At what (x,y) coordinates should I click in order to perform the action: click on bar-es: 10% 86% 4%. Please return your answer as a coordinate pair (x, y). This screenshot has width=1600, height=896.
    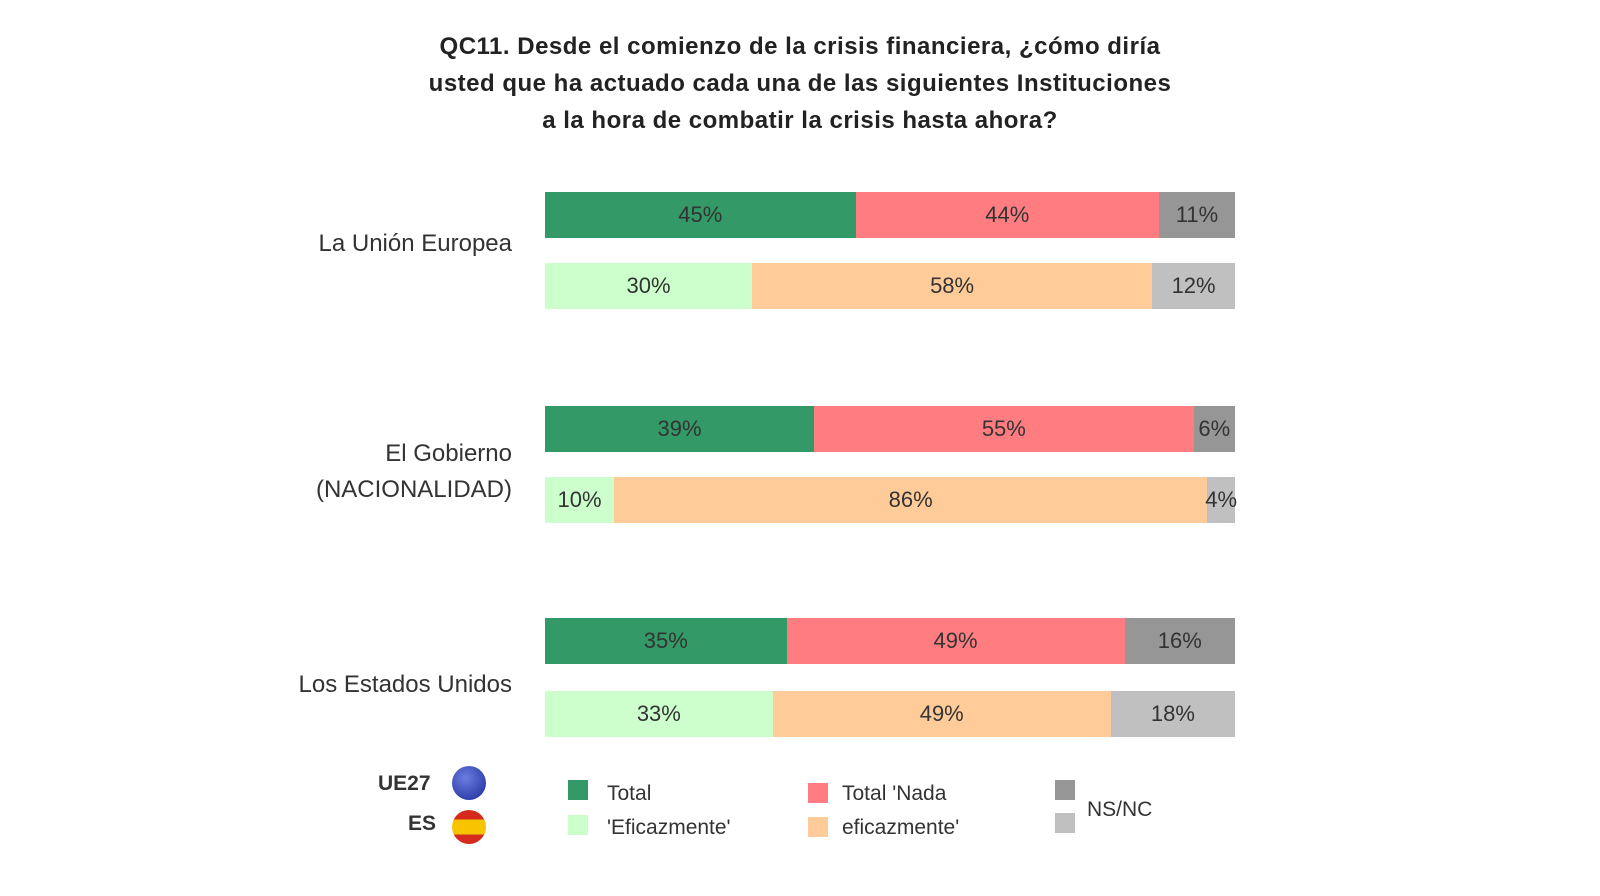
    Looking at the image, I should click on (891, 500).